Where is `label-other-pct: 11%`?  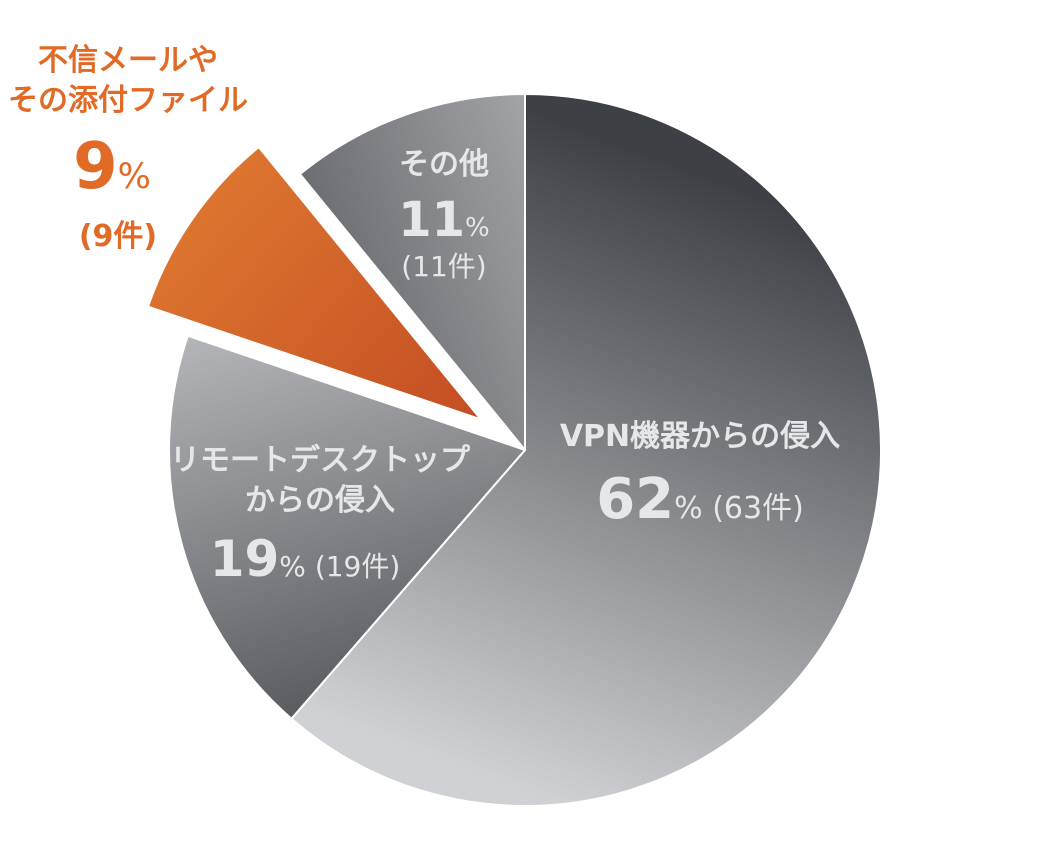 label-other-pct: 11% is located at coordinates (444, 220).